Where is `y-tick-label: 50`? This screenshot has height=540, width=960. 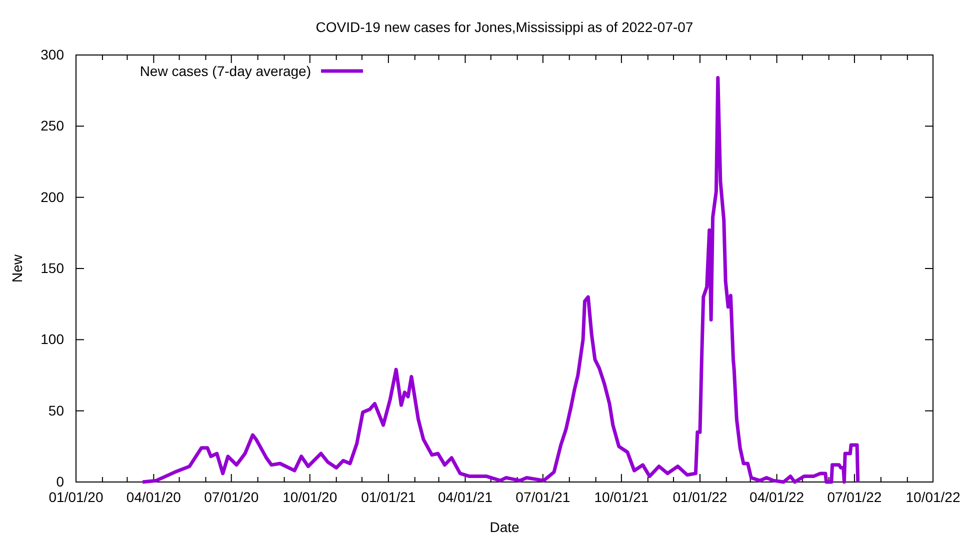
y-tick-label: 50 is located at coordinates (56, 410).